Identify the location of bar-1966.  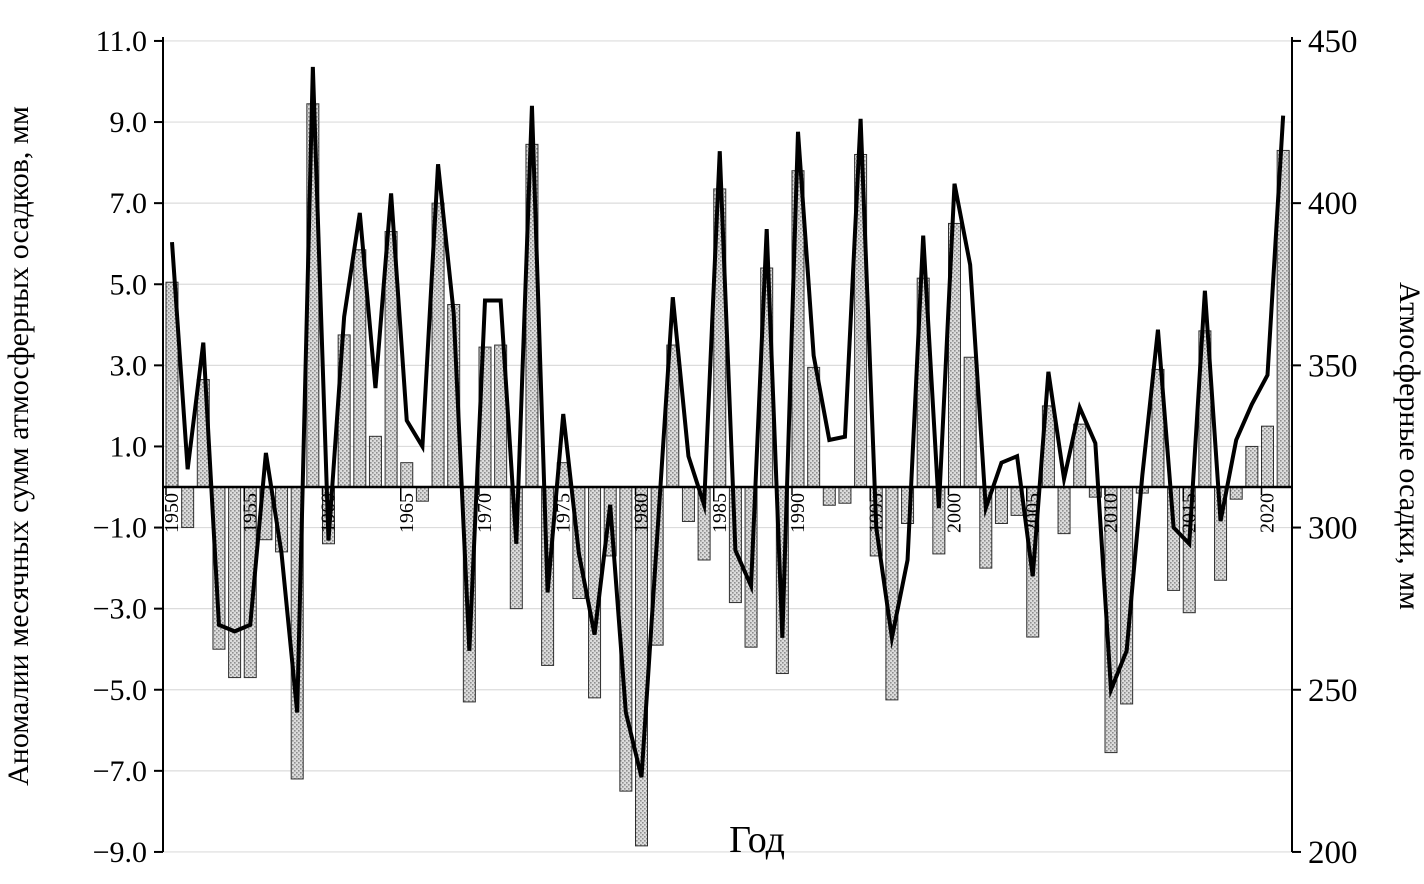
(422, 494).